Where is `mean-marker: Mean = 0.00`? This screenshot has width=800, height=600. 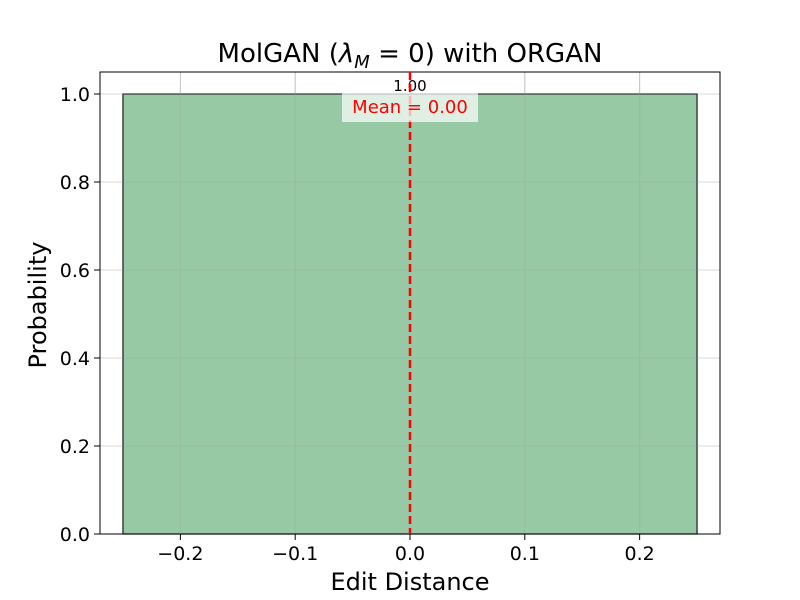 mean-marker: Mean = 0.00 is located at coordinates (410, 303).